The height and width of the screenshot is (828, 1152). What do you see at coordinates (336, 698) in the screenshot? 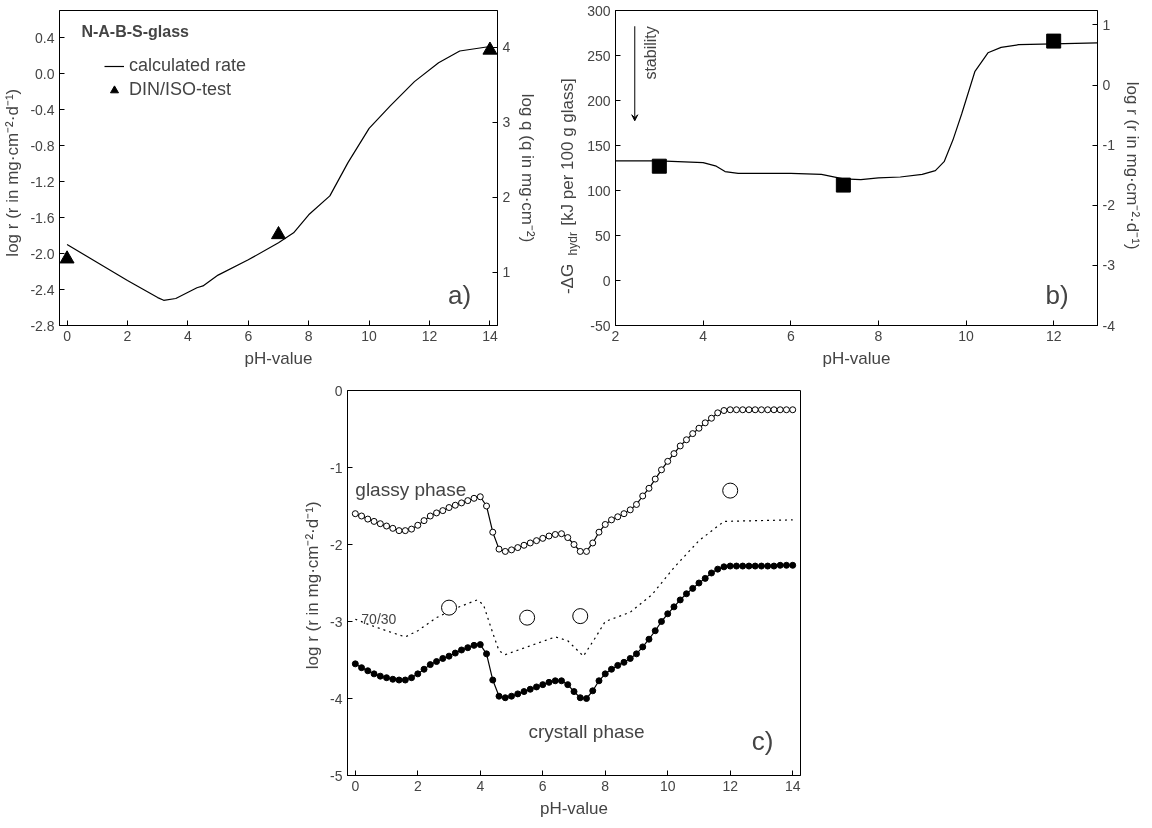
I see `y-tick-label: -4` at bounding box center [336, 698].